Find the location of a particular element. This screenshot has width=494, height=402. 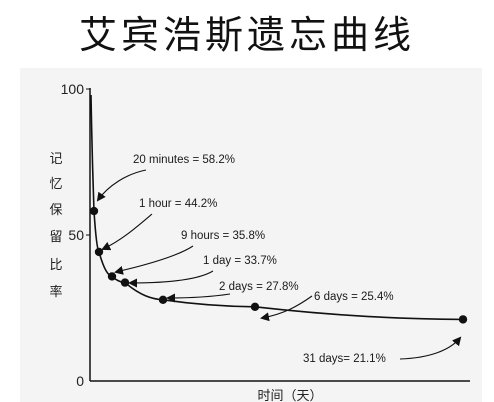

data-label: 1 hour = 44.2% is located at coordinates (178, 204).